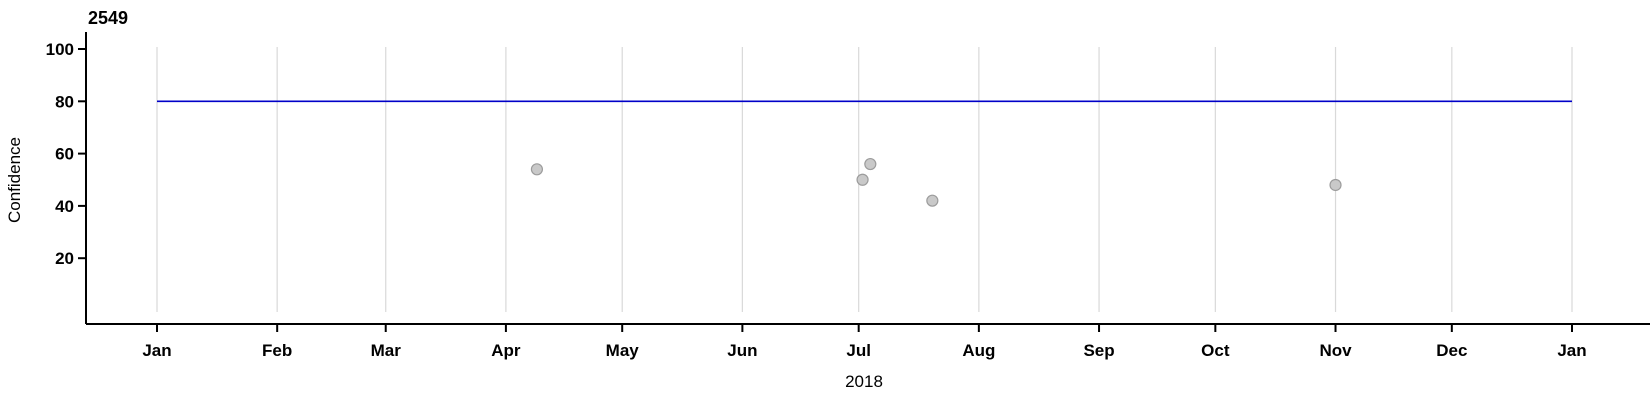 Image resolution: width=1650 pixels, height=400 pixels. What do you see at coordinates (64, 101) in the screenshot?
I see `y-tick-label: 80` at bounding box center [64, 101].